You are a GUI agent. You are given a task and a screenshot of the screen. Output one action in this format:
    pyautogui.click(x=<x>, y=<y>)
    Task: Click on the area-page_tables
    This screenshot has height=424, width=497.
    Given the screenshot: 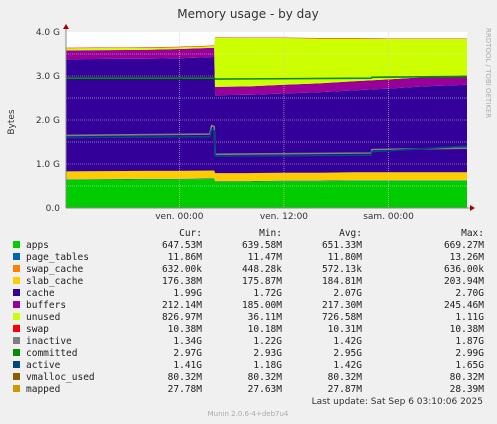 What is the action you would take?
    pyautogui.click(x=266, y=180)
    